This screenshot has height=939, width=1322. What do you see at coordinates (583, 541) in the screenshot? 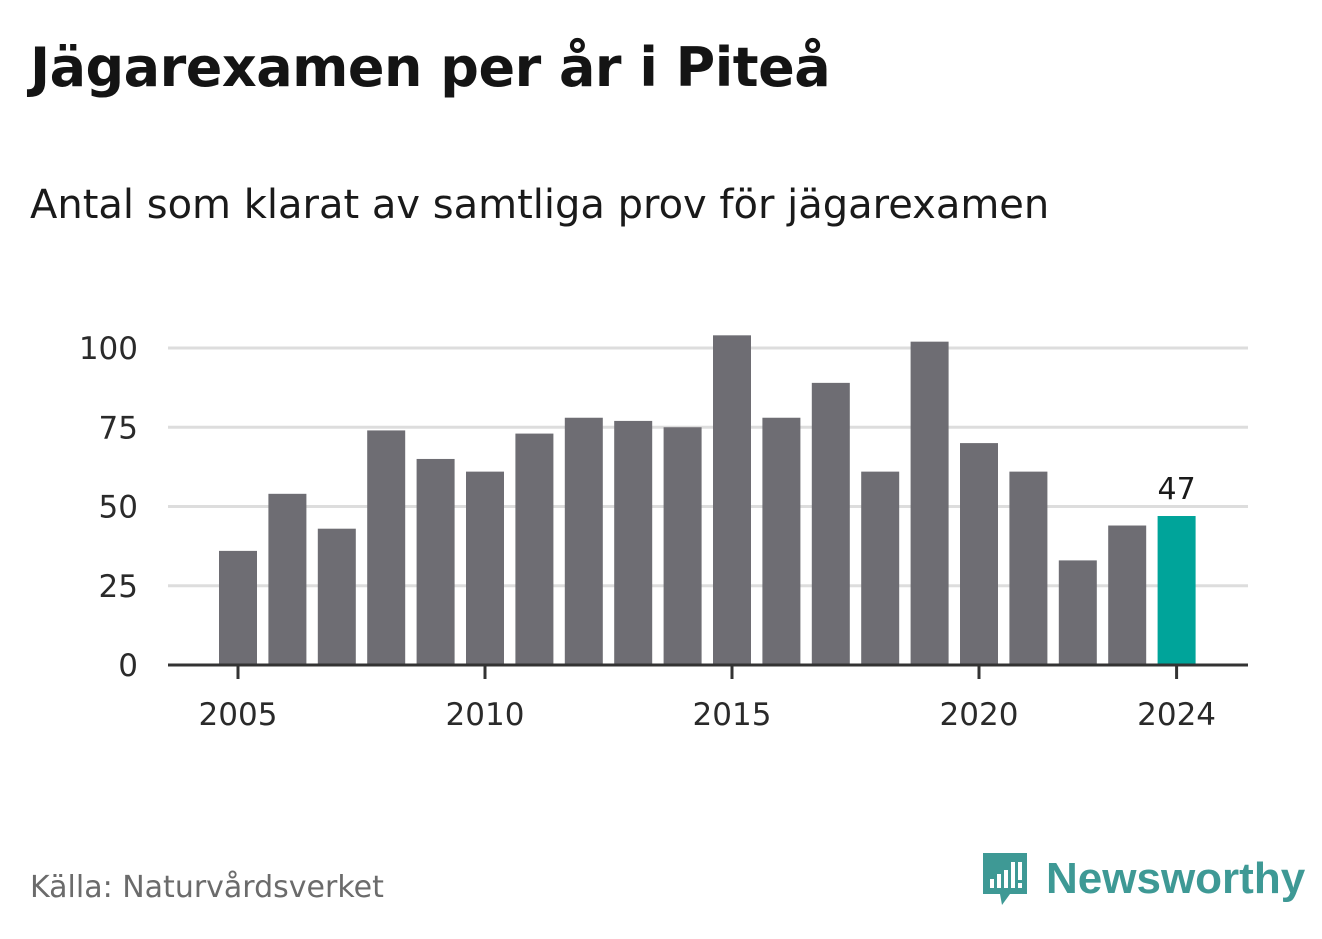
I see `bar-2012` at bounding box center [583, 541].